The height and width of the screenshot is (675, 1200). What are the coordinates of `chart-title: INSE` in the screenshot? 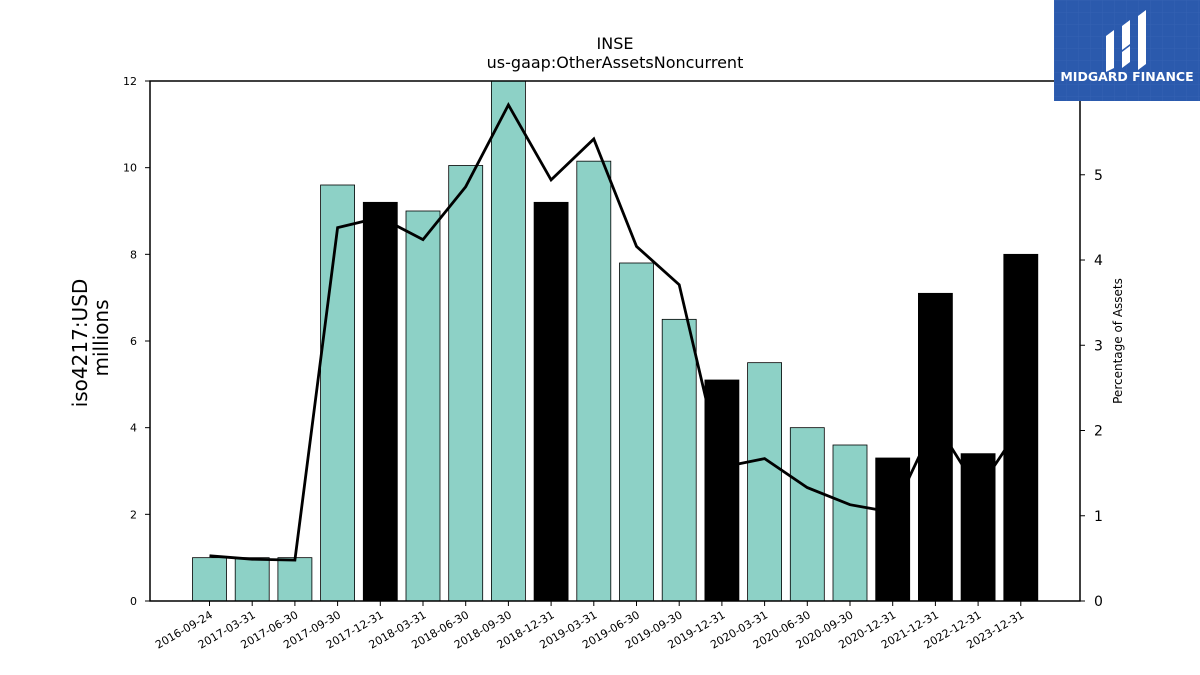 It's located at (615, 43).